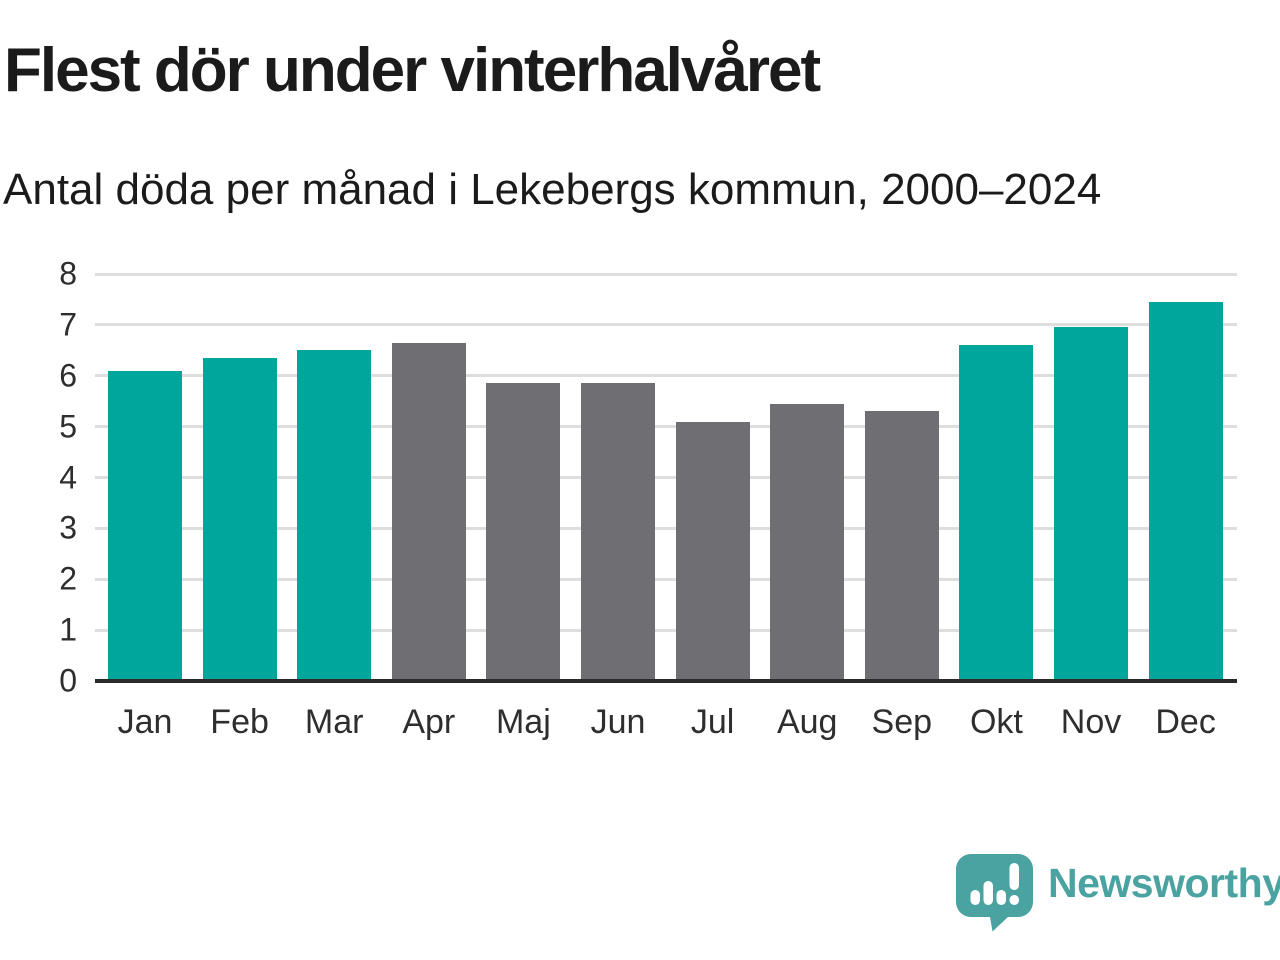 Image resolution: width=1280 pixels, height=960 pixels. What do you see at coordinates (68, 629) in the screenshot?
I see `y-axis-label-1: 1` at bounding box center [68, 629].